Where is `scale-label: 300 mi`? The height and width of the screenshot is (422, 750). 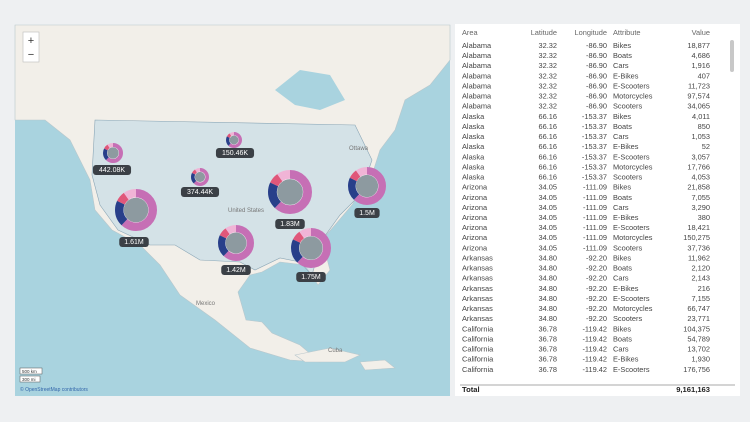
scale-label: 300 mi is located at coordinates (29, 379).